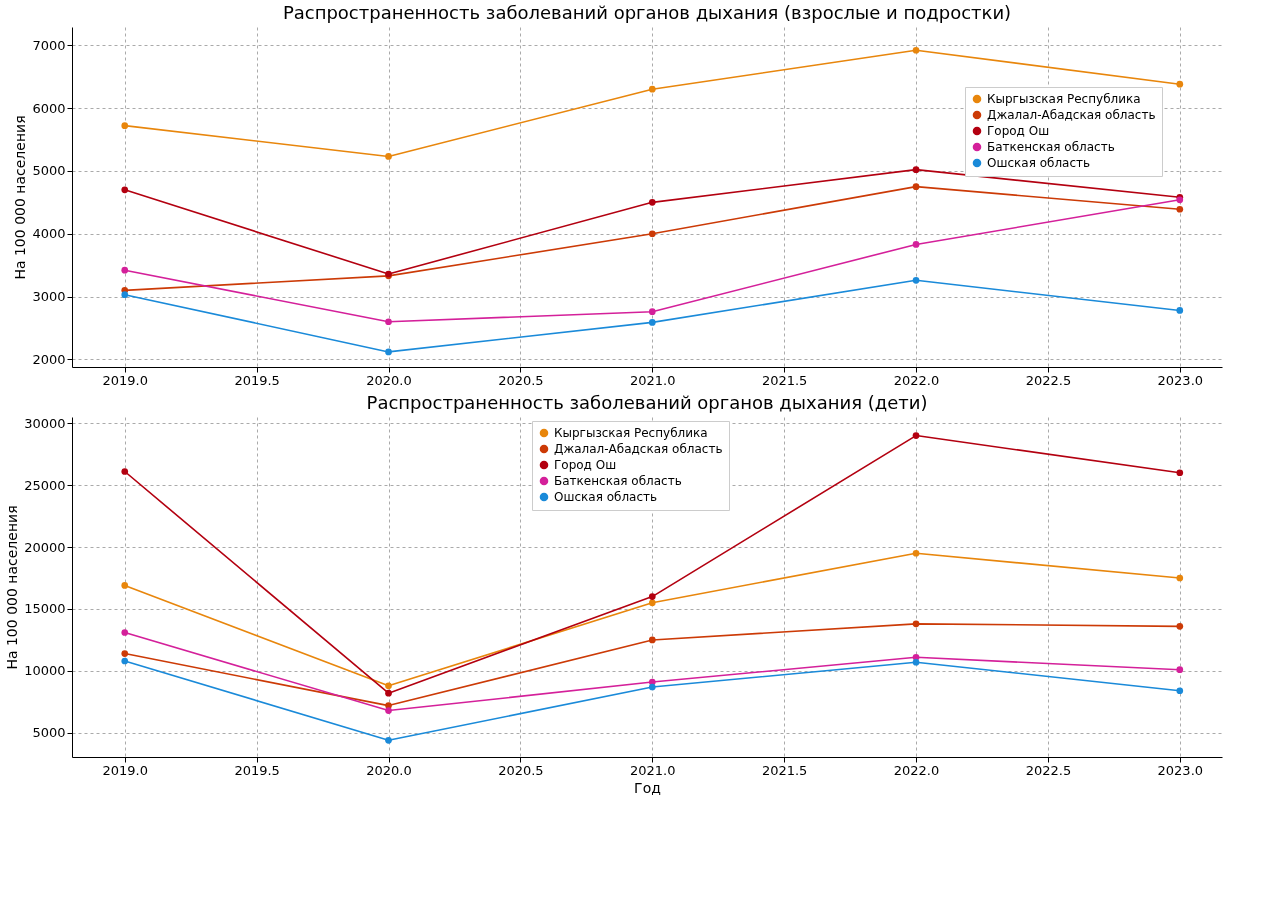  Describe the element at coordinates (647, 787) in the screenshot. I see `x-axis-title: Год` at that location.